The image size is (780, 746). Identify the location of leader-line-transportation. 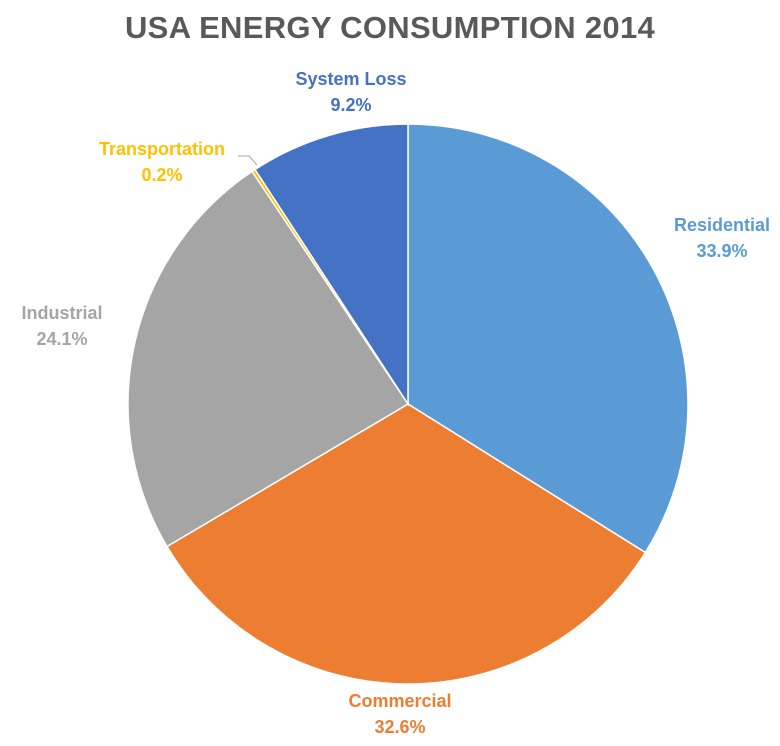
(248, 160).